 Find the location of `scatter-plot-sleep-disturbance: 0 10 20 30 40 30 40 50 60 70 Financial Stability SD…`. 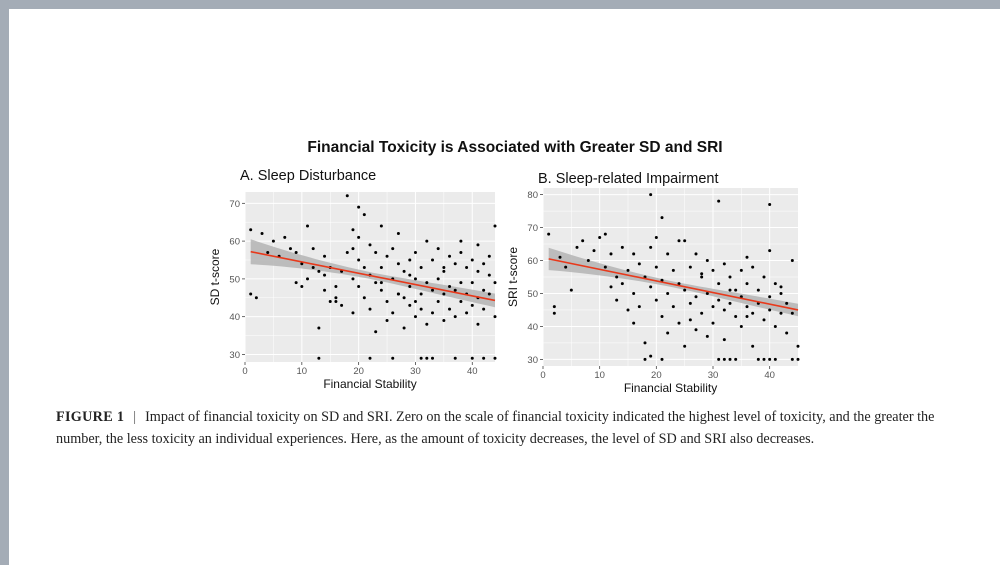

scatter-plot-sleep-disturbance: 0 10 20 30 40 30 40 50 60 70 Financial Stability SD… is located at coordinates (352, 291).